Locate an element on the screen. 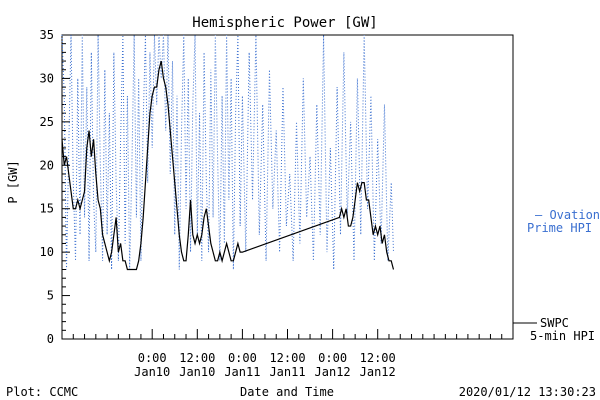  y-tick-label: 35 is located at coordinates (47, 35).